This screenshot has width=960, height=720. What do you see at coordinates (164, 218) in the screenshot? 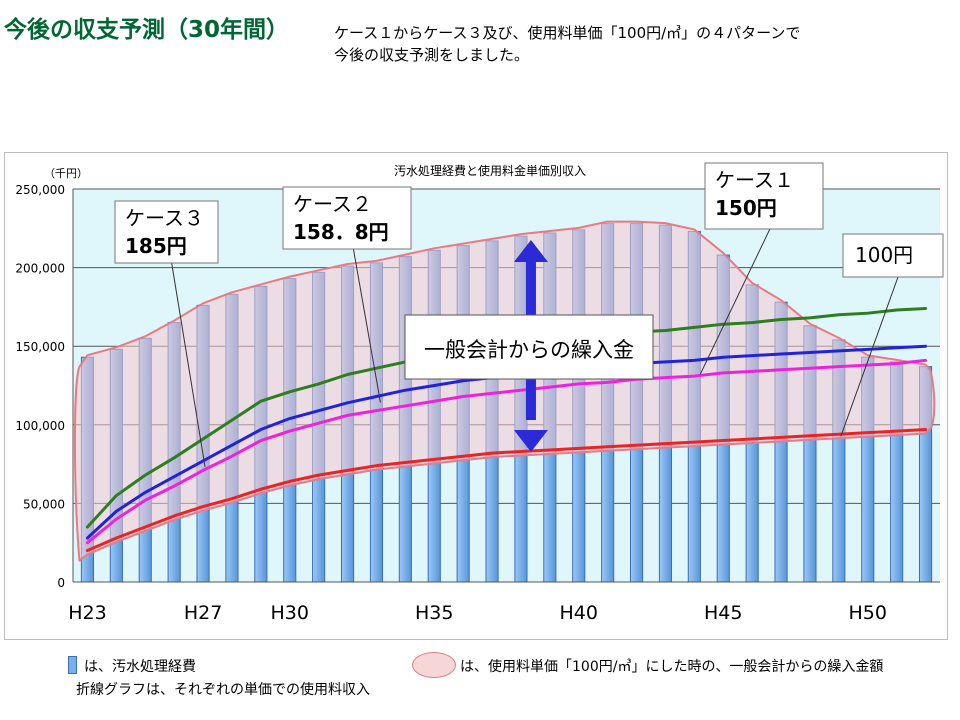
I see `callout-text: ケース３` at bounding box center [164, 218].